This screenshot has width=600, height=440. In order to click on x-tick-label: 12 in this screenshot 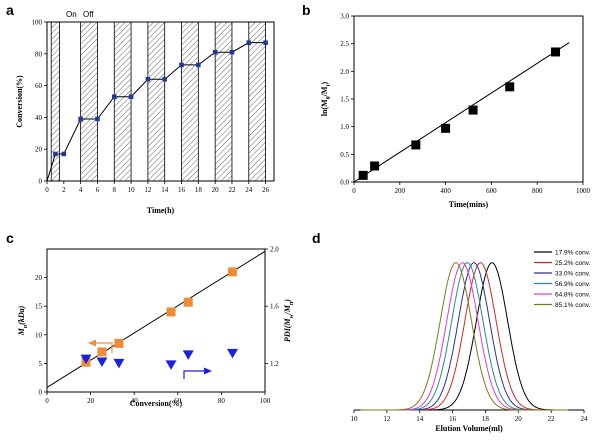, I will do `click(387, 419)`.